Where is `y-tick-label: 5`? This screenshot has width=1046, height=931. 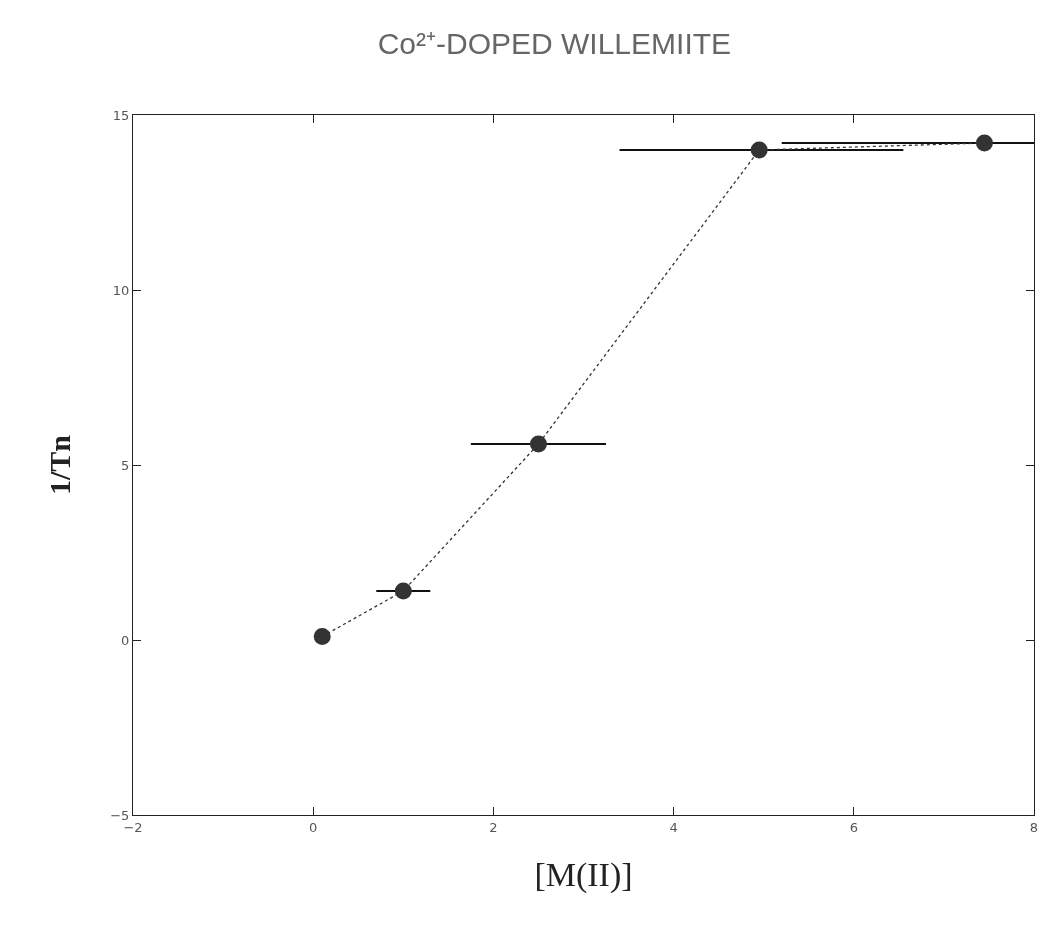
y-tick-label: 5 is located at coordinates (125, 465).